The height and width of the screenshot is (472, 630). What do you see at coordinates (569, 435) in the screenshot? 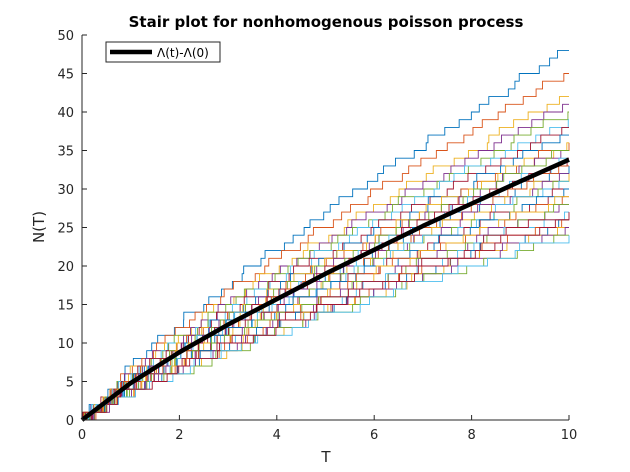
I see `x-tick-label: 10` at bounding box center [569, 435].